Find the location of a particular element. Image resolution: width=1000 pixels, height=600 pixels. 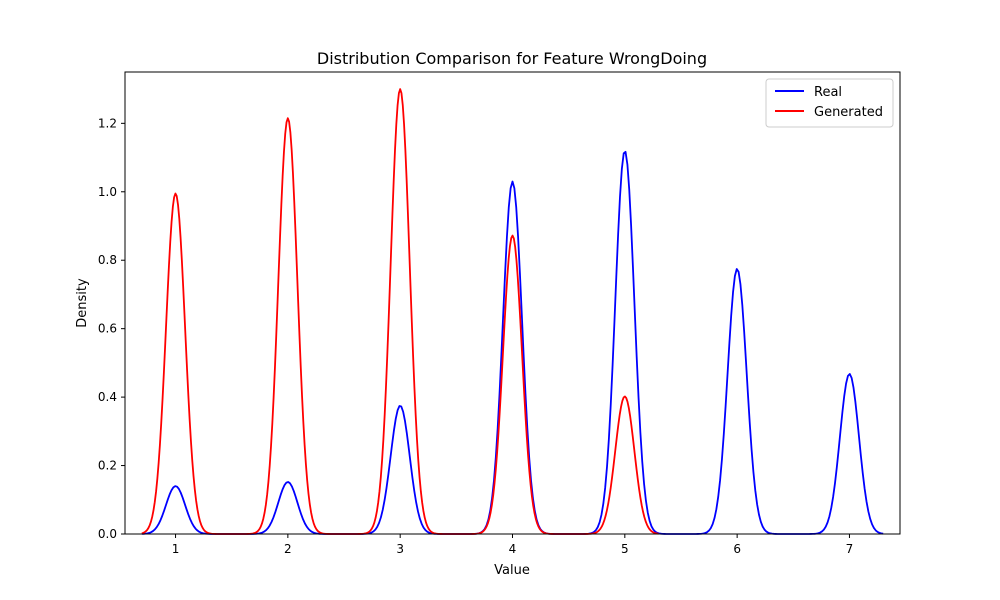

x-tick-label: 6 is located at coordinates (737, 549).